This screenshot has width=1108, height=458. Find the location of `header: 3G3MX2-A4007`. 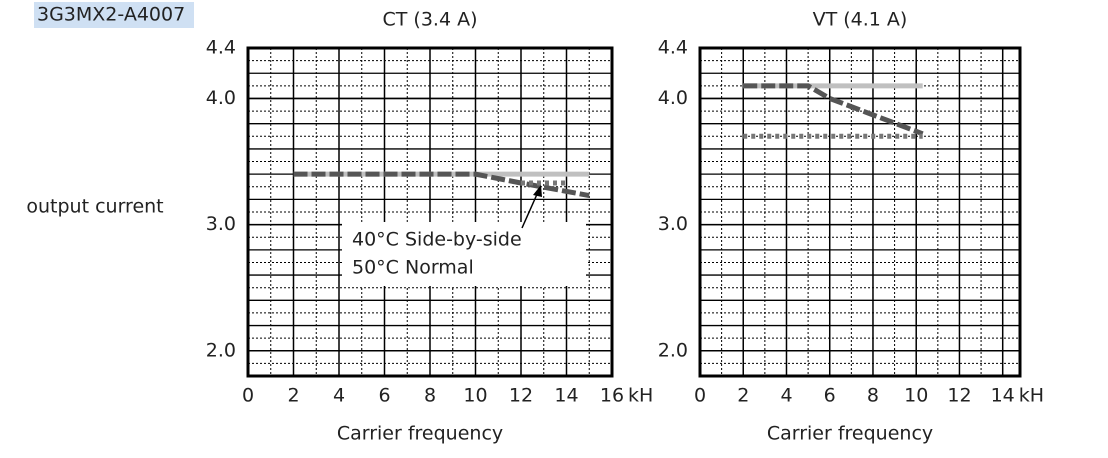

header: 3G3MX2-A4007 is located at coordinates (111, 15).